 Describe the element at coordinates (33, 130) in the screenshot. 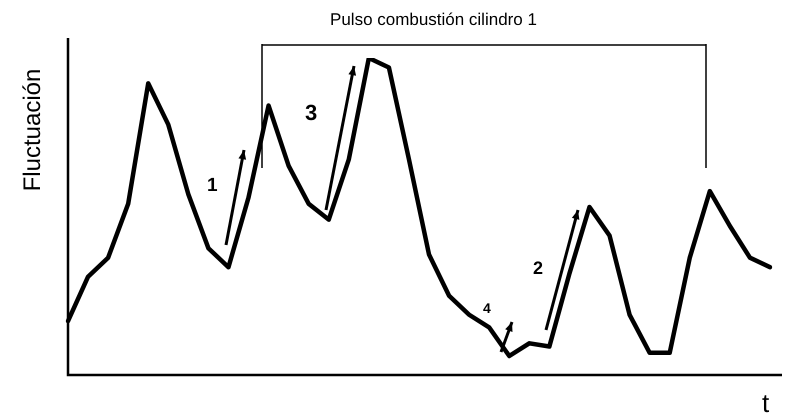

I see `y-axis-title: Fluctuación` at that location.